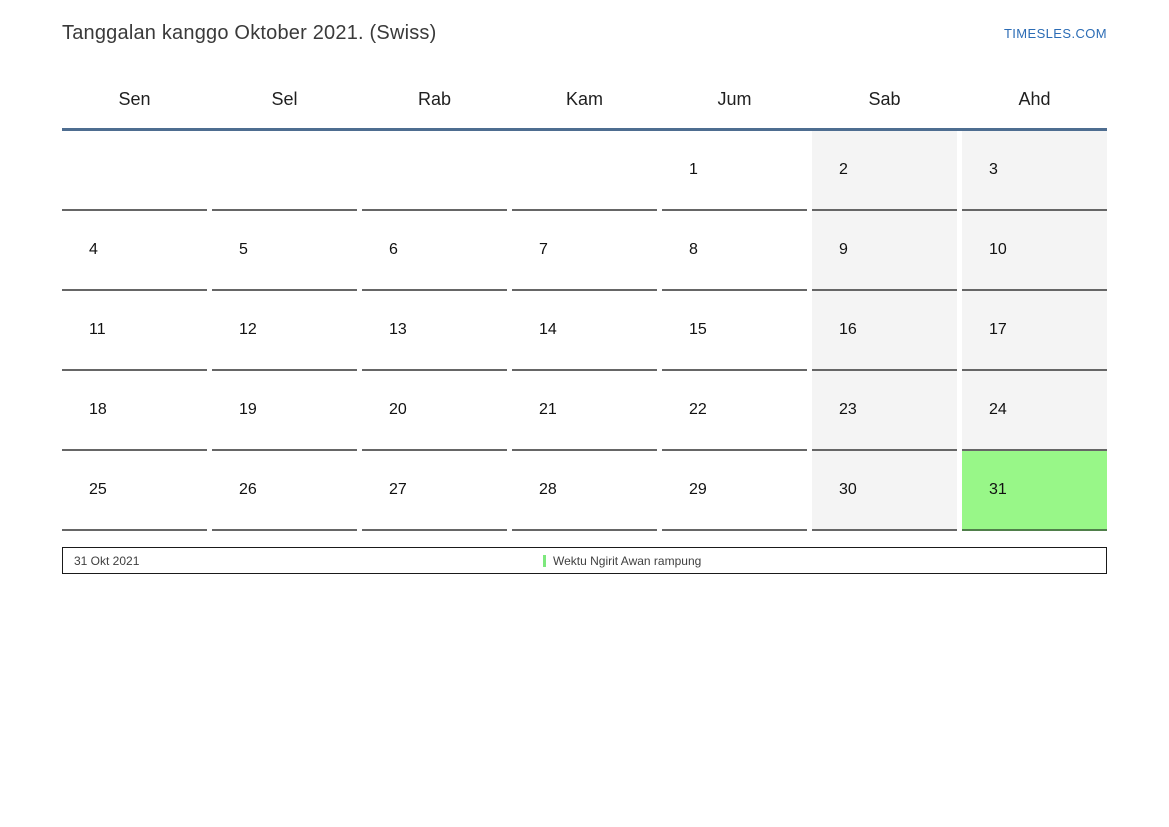 Image resolution: width=1169 pixels, height=827 pixels. What do you see at coordinates (284, 251) in the screenshot?
I see `day-cell-5: 5` at bounding box center [284, 251].